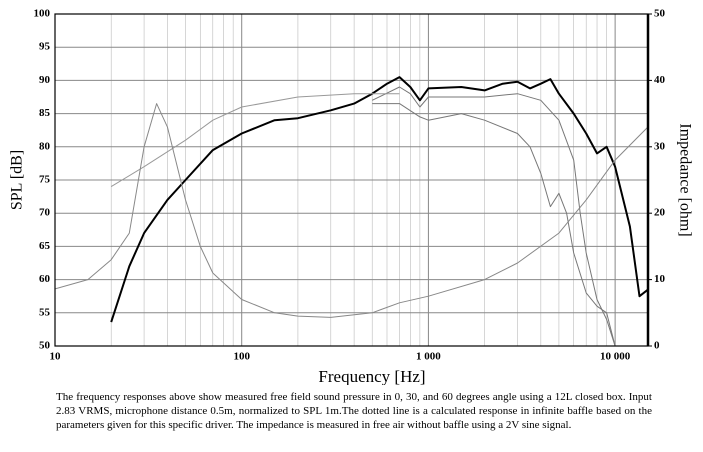  Describe the element at coordinates (45, 312) in the screenshot. I see `y-tick-label: 55` at that location.